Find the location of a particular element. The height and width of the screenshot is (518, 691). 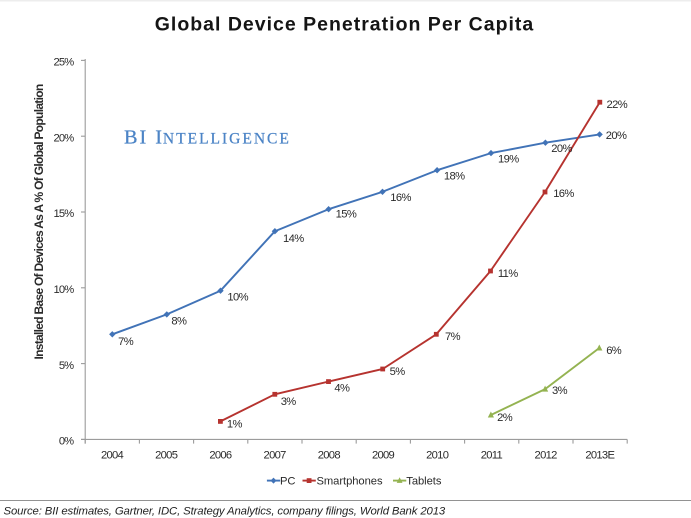

svg-text: BI INTELLIGENCE is located at coordinates (207, 138).